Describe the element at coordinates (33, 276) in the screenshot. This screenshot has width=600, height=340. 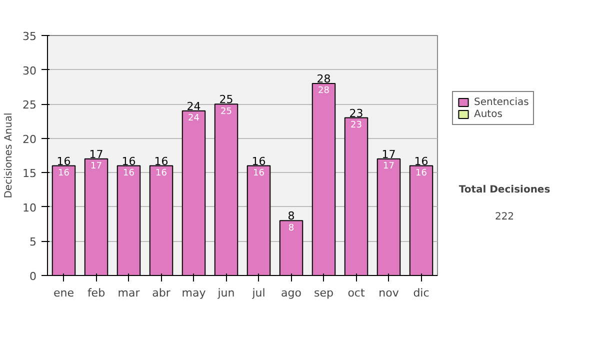
I see `y-tick-label: 0` at that location.